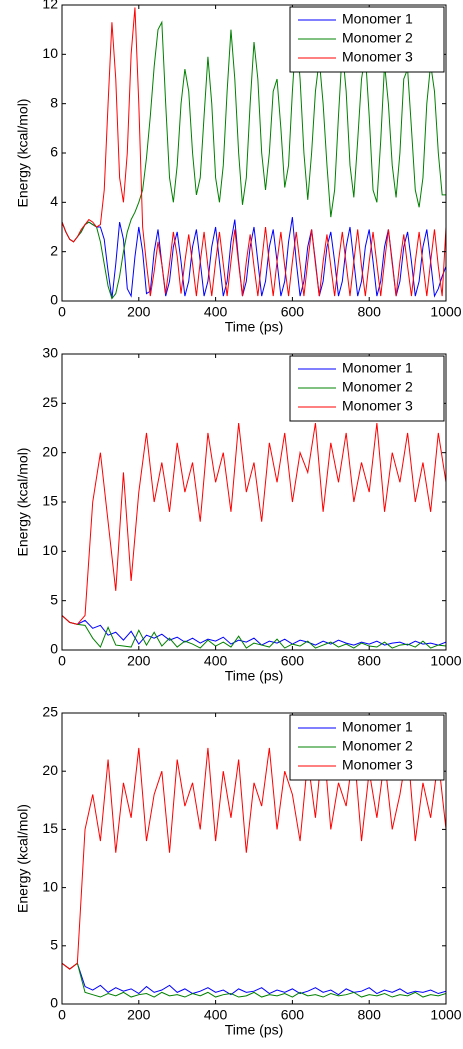 This screenshot has width=463, height=1049. I want to click on y-tick-label: 6, so click(54, 152).